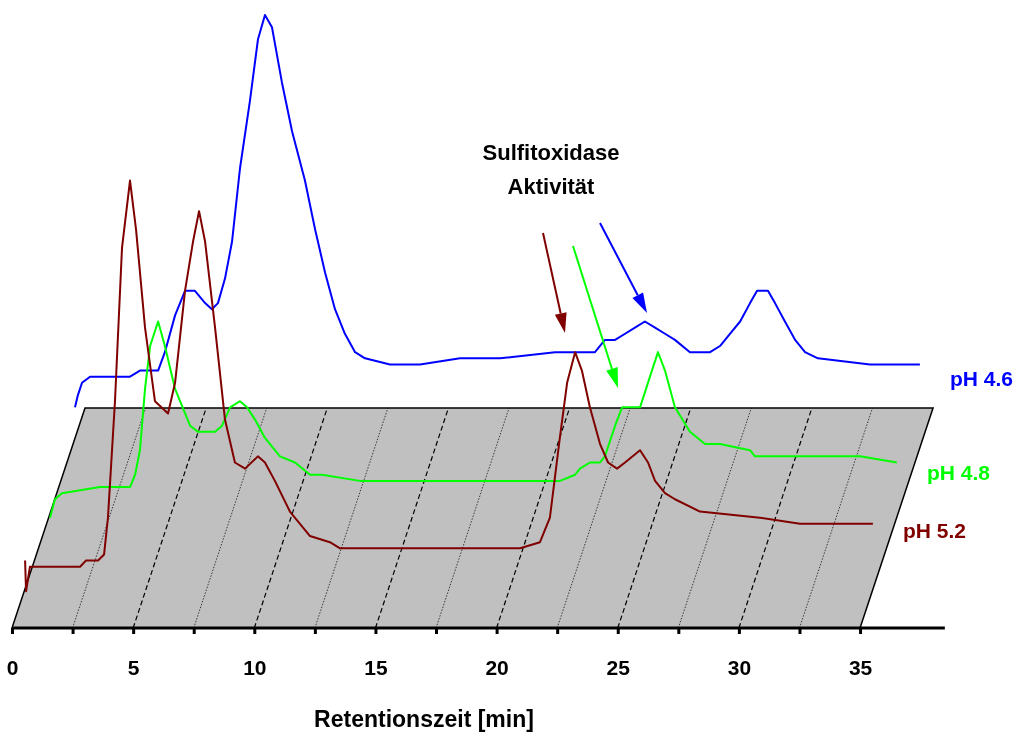 The image size is (1024, 740). I want to click on annotation: Sulfitoxidase Aktivität, so click(551, 169).